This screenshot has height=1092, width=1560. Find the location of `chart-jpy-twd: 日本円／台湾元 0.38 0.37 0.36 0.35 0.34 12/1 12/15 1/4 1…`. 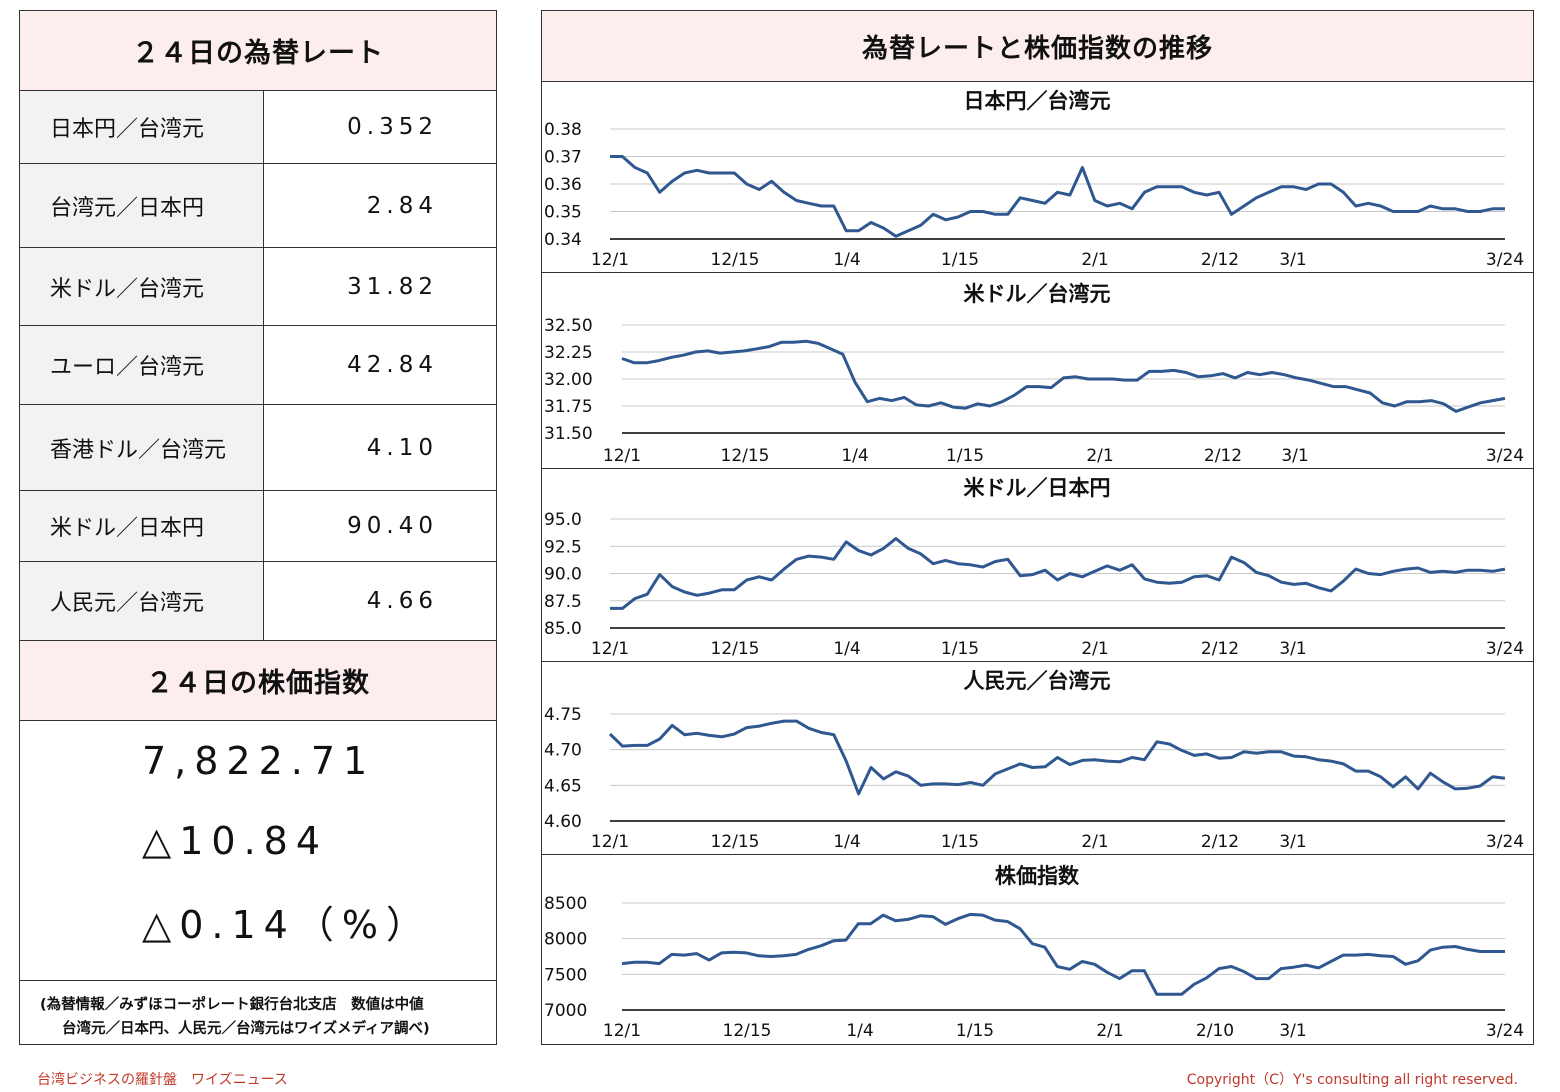

chart-jpy-twd: 日本円／台湾元 0.38 0.37 0.36 0.35 0.34 12/1 12/15 1/4 1… is located at coordinates (1034, 179).